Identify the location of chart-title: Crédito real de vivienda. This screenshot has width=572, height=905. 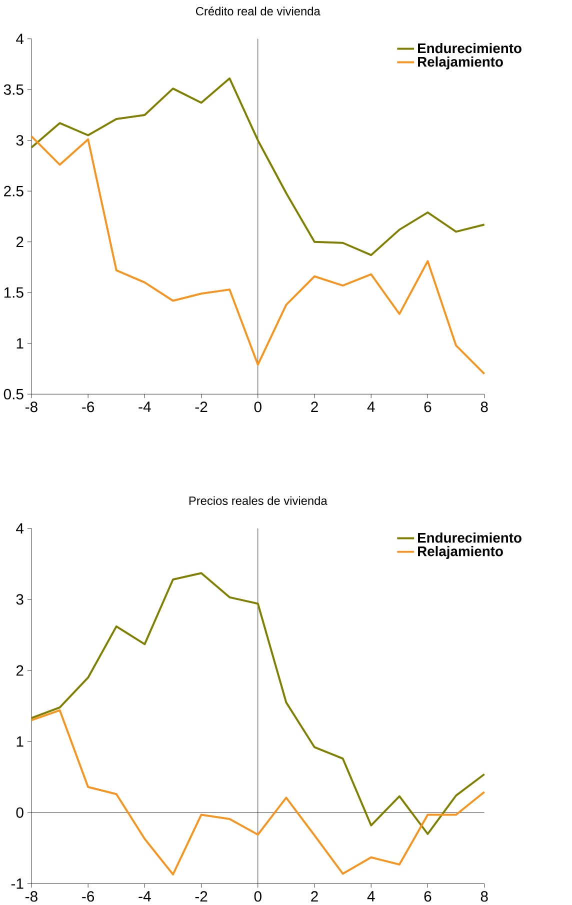
(258, 11).